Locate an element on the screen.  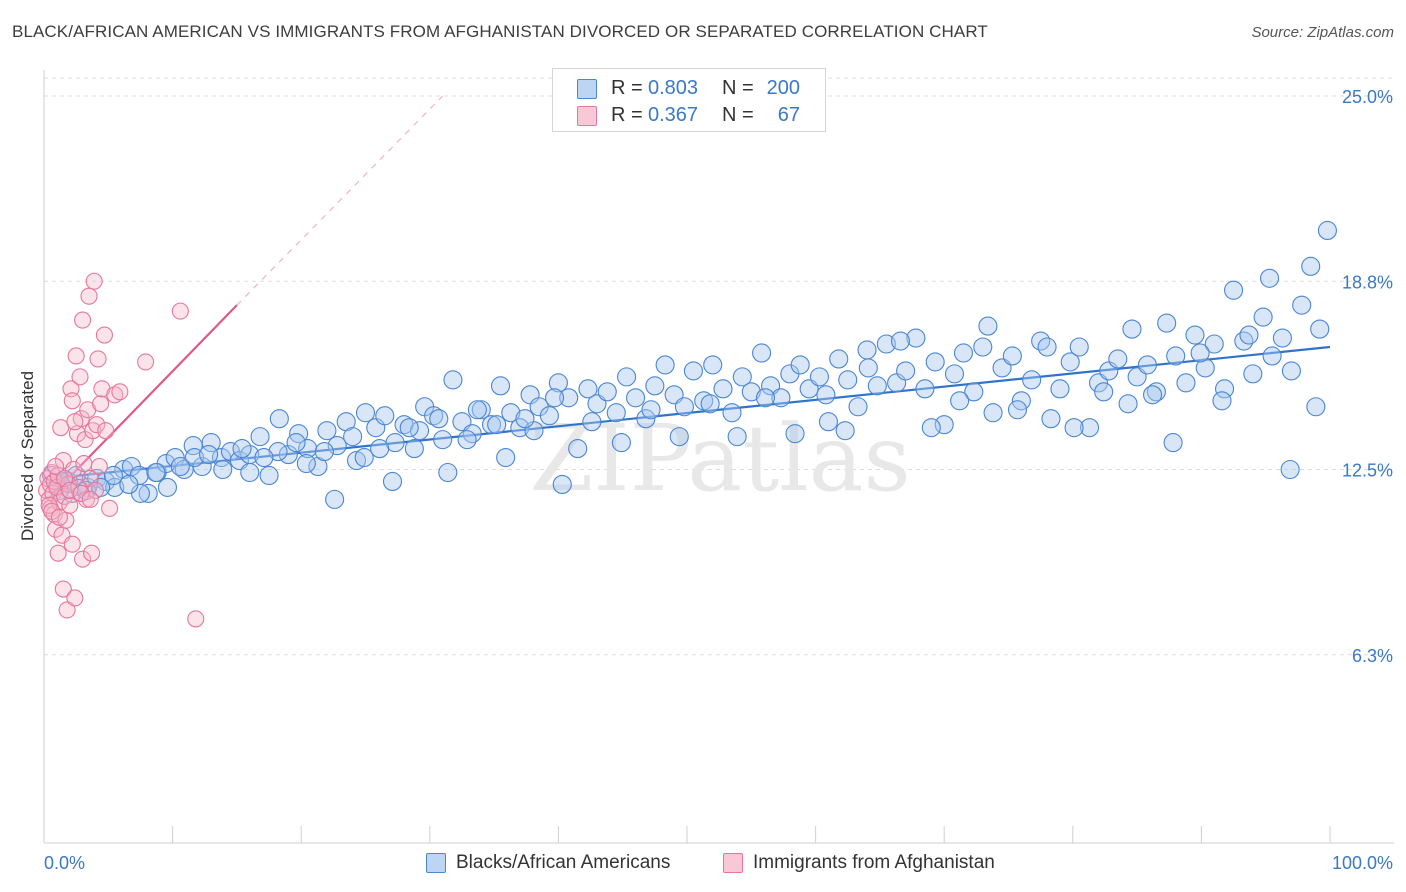
legend-row-blacks: R = 0.803 N = 200 is located at coordinates (688, 88).